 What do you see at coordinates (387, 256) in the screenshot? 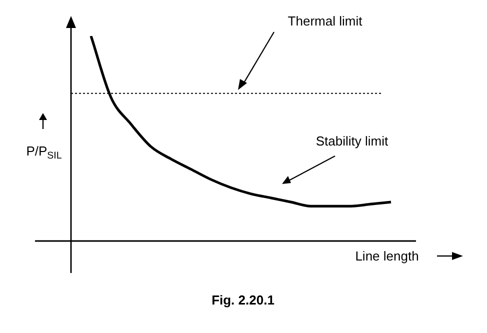
I see `x-axis-title: Line length` at bounding box center [387, 256].